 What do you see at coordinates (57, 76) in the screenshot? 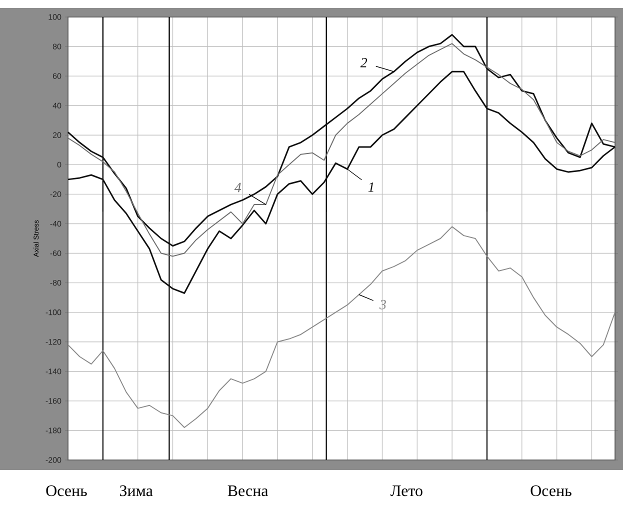
I see `y-tick-label: 60` at bounding box center [57, 76].